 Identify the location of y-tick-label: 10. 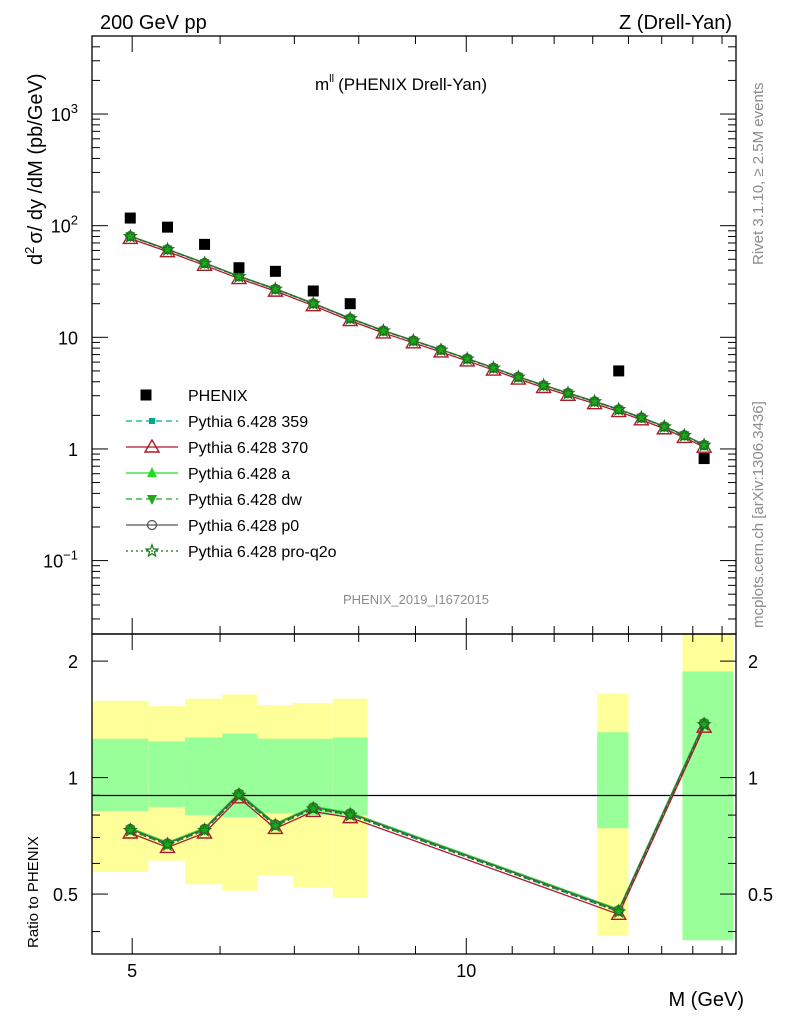
(68, 338).